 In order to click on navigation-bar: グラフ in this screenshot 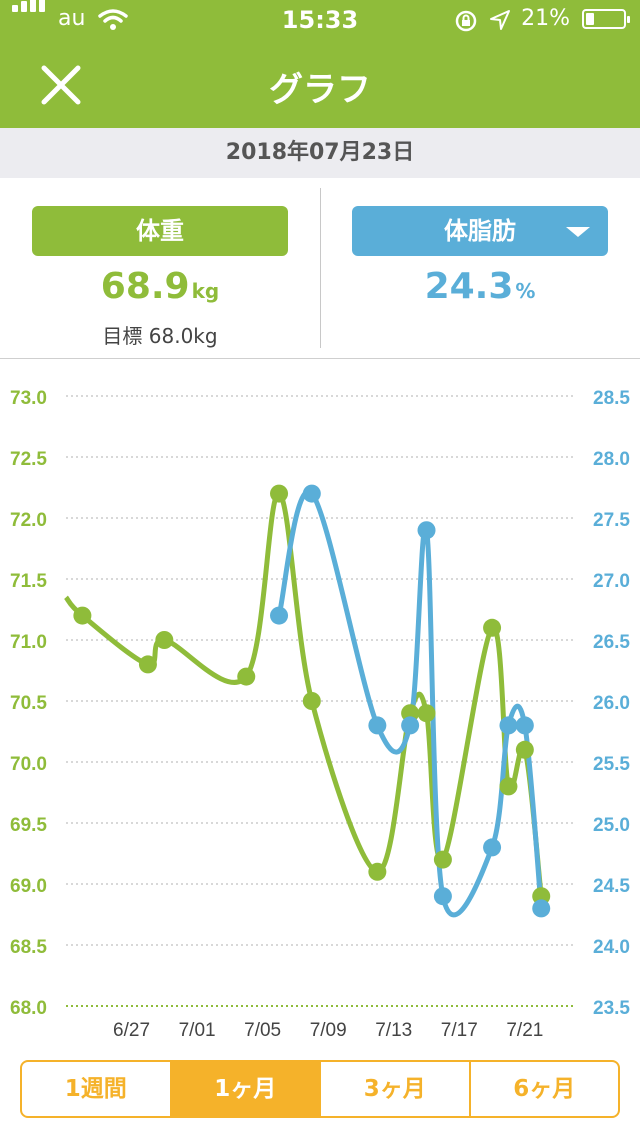, I will do `click(320, 84)`.